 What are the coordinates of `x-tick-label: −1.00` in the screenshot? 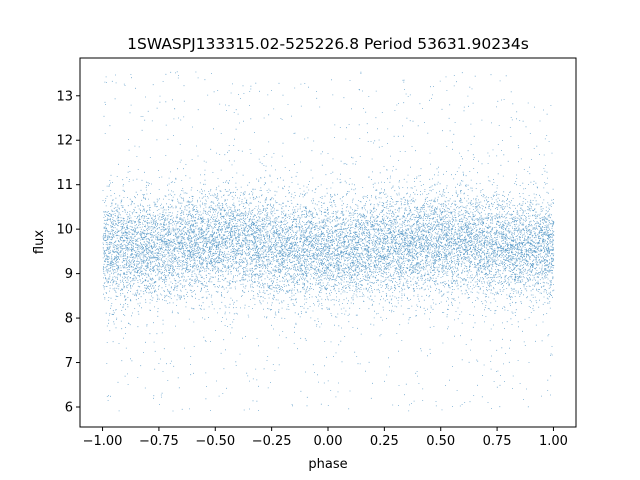 It's located at (103, 441).